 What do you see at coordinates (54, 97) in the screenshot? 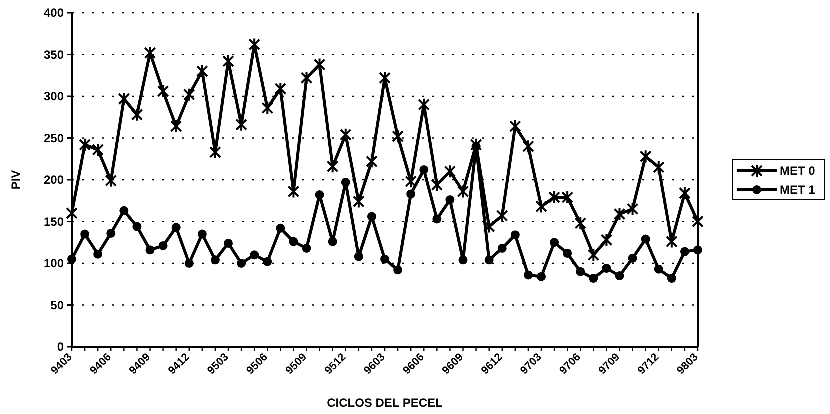
I see `y-tick-label: 300` at bounding box center [54, 97].